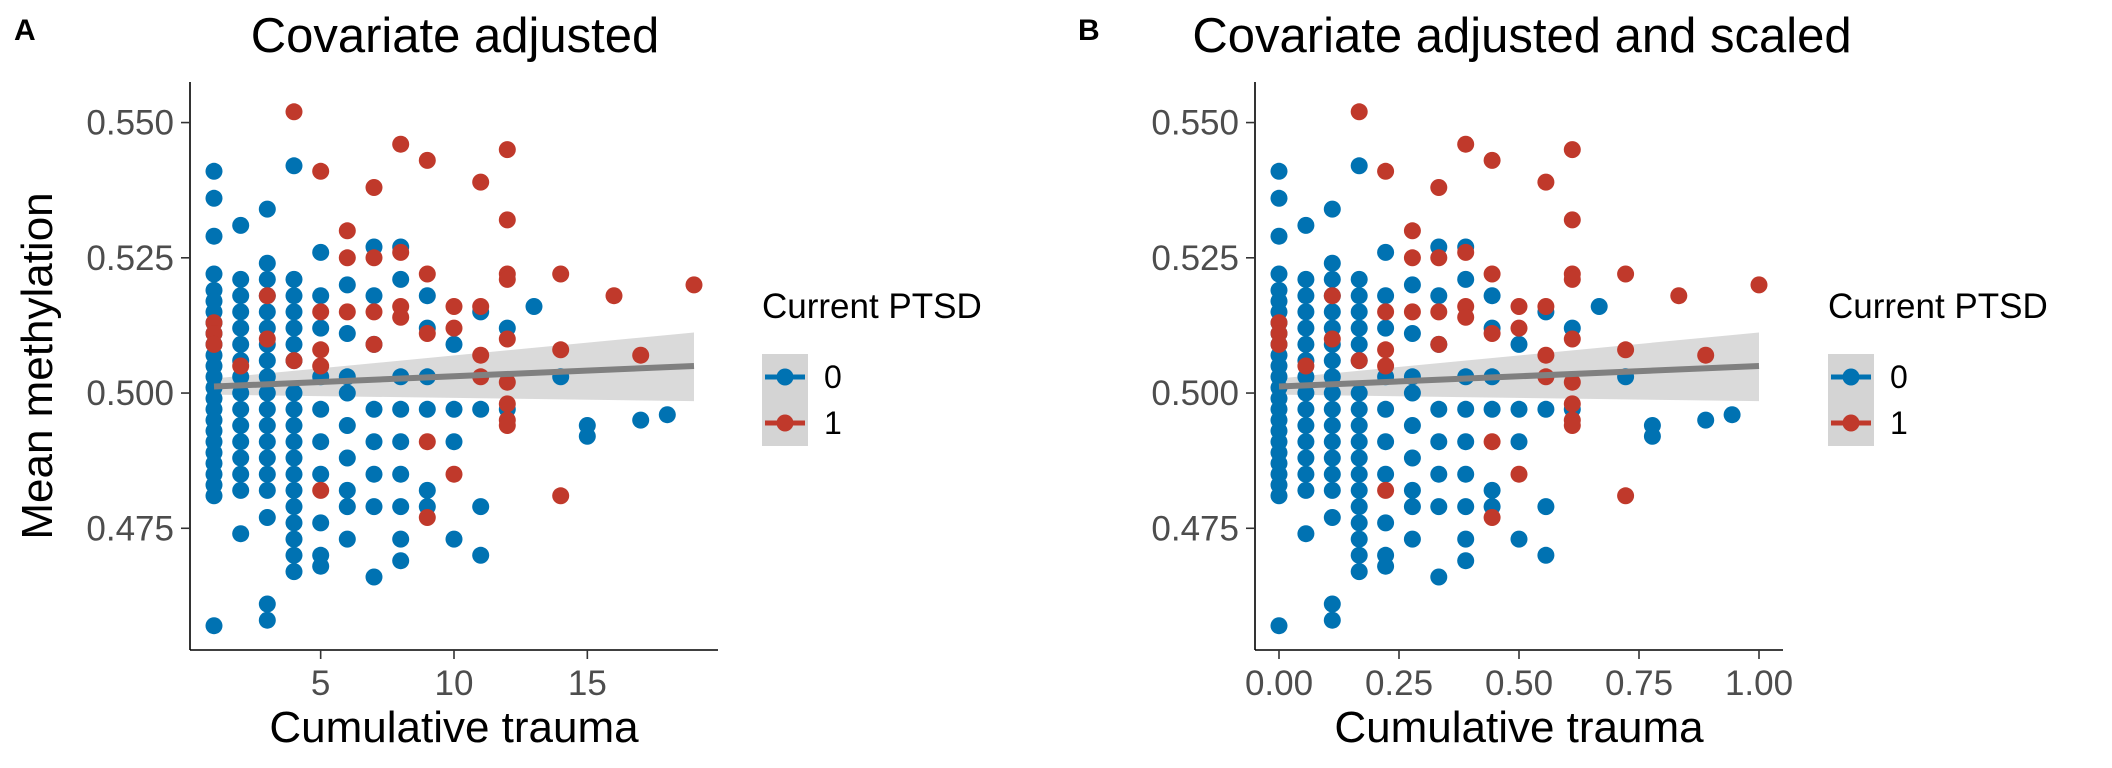  What do you see at coordinates (1759, 683) in the screenshot?
I see `x-tick-label: 1.00` at bounding box center [1759, 683].